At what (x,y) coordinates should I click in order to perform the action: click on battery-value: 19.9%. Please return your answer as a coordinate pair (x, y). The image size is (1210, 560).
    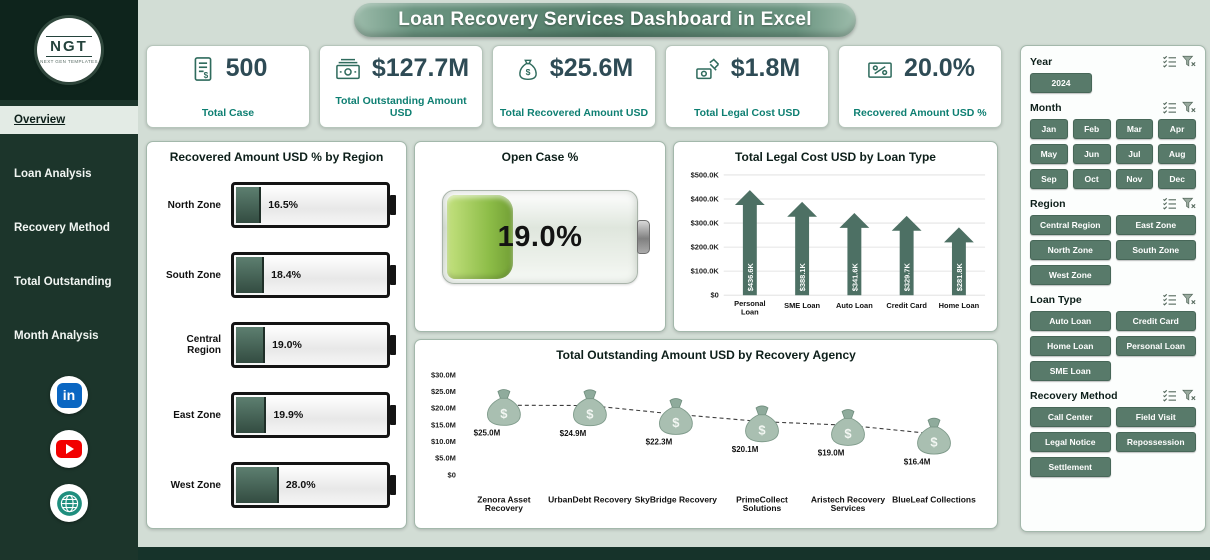
    Looking at the image, I should click on (288, 415).